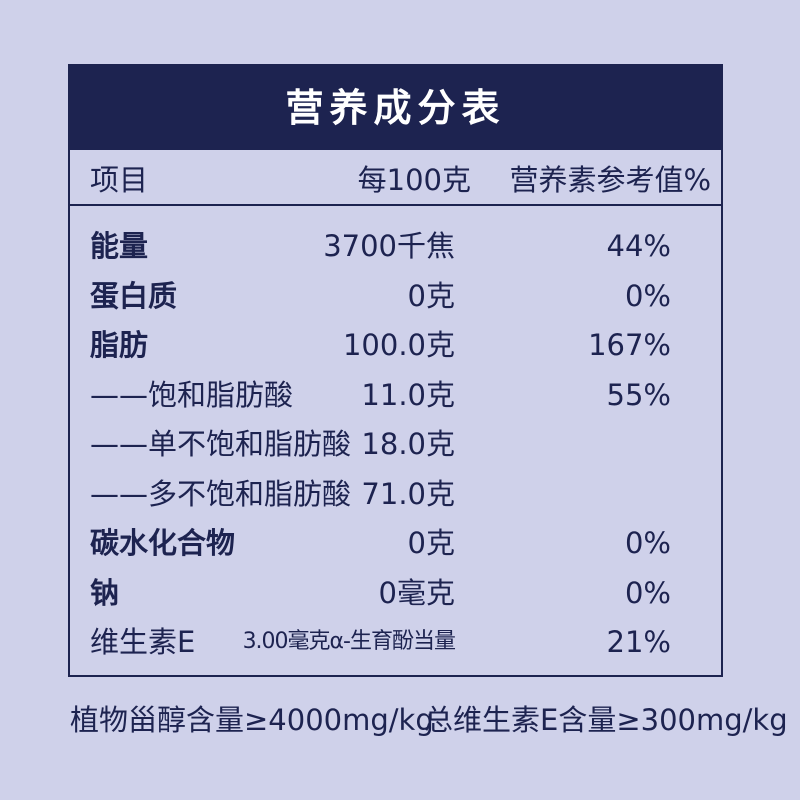  I want to click on header-cell: 每100克, so click(414, 180).